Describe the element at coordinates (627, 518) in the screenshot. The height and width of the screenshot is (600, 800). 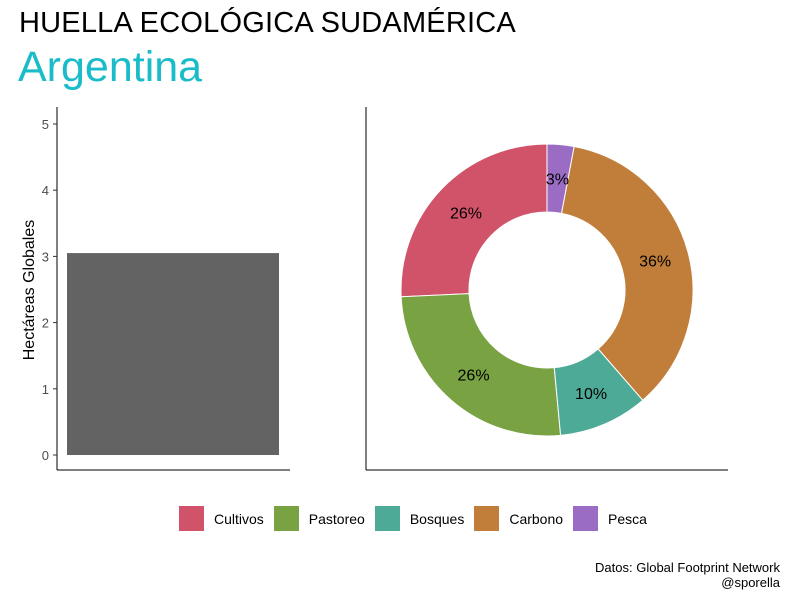
I see `legend-label: Pesca` at that location.